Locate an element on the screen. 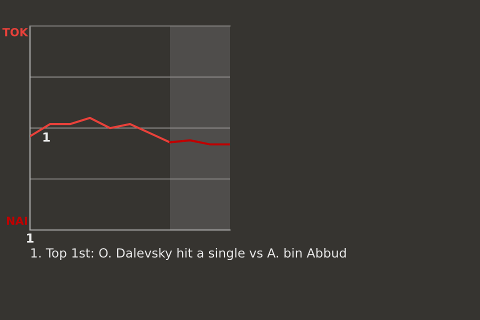  text: 1 is located at coordinates (30, 238).